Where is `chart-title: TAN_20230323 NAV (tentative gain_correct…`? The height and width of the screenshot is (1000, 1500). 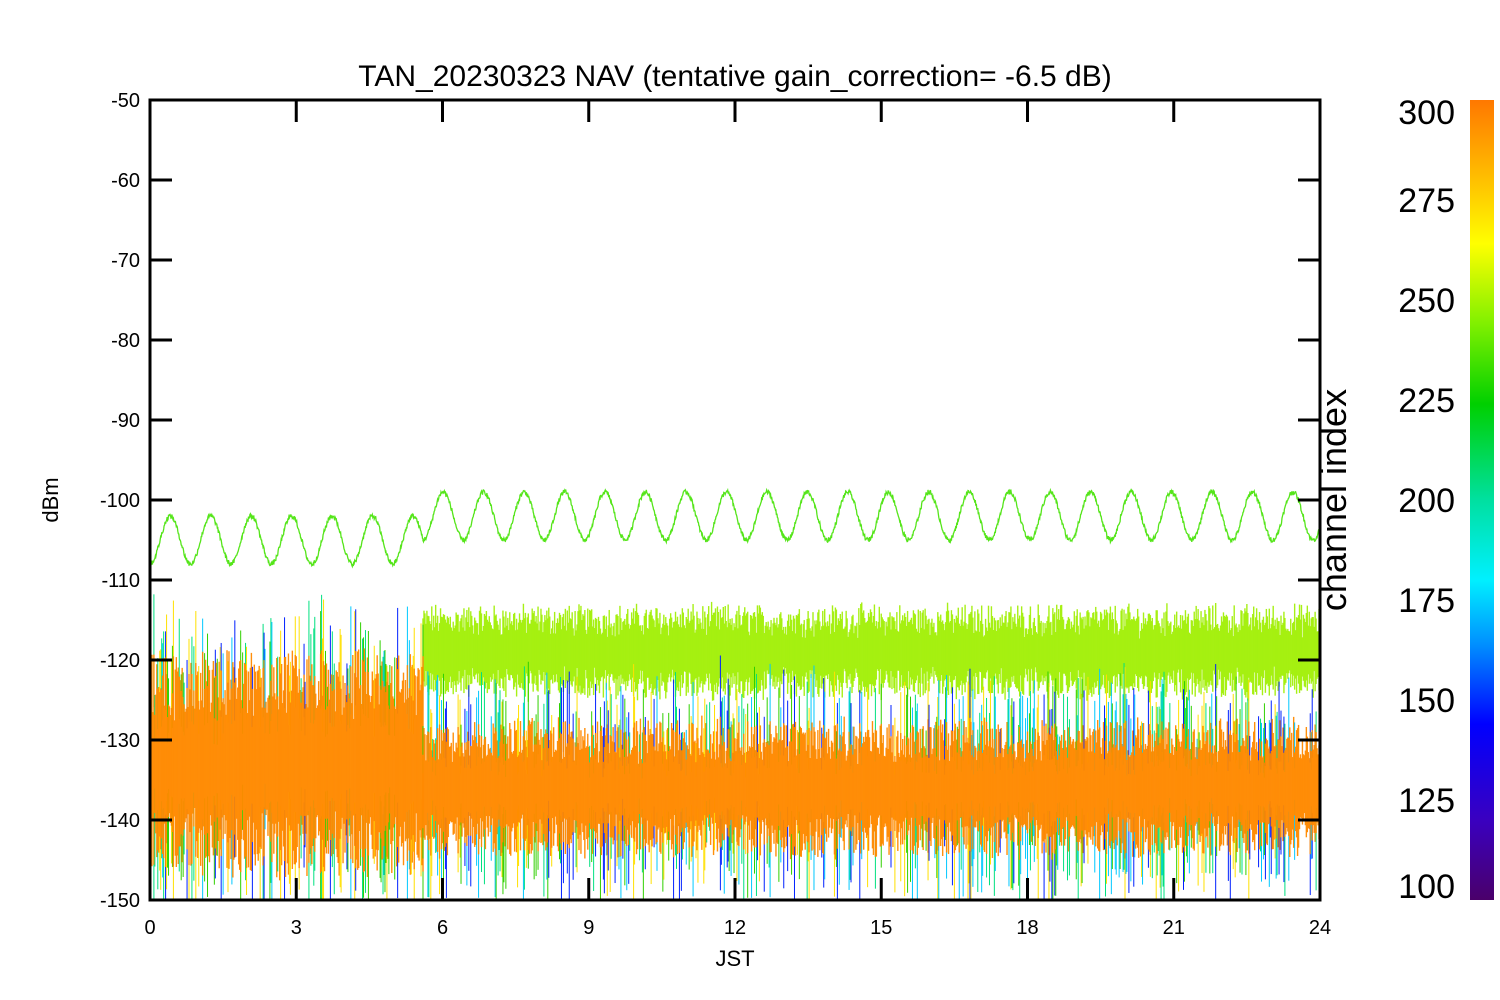 chart-title: TAN_20230323 NAV (tentative gain_correct… is located at coordinates (735, 76).